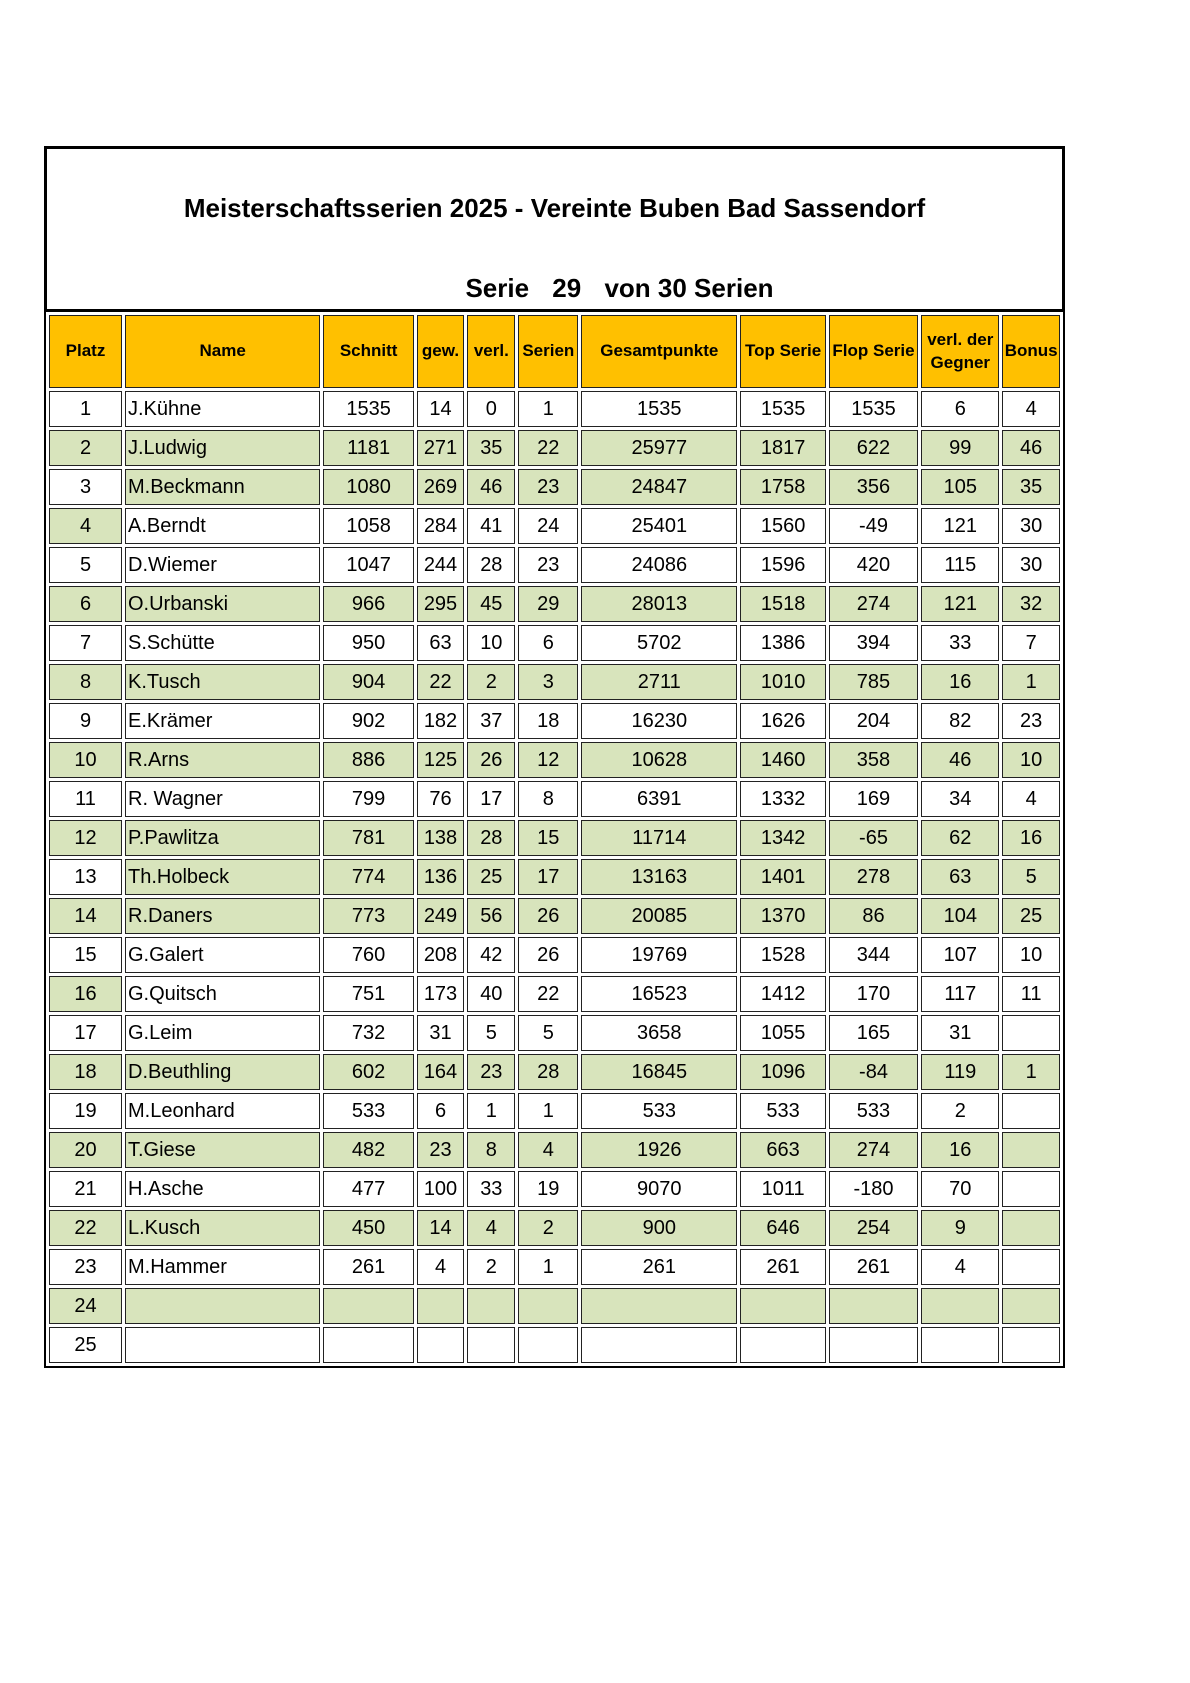 The image size is (1190, 1683). What do you see at coordinates (548, 721) in the screenshot?
I see `cell-serien: 18` at bounding box center [548, 721].